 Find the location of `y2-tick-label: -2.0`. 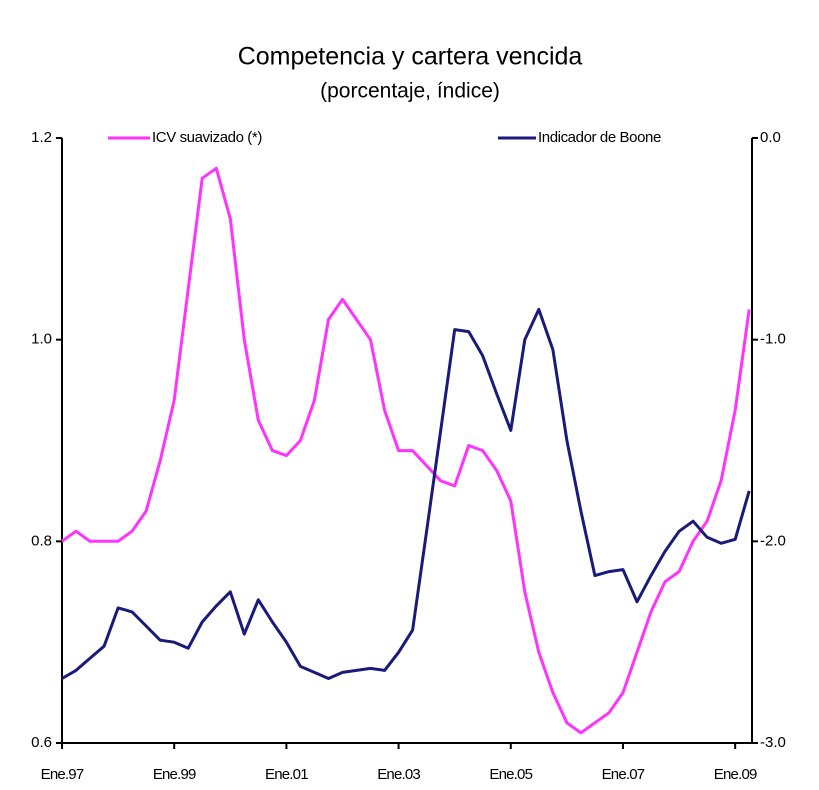

y2-tick-label: -2.0 is located at coordinates (773, 540).